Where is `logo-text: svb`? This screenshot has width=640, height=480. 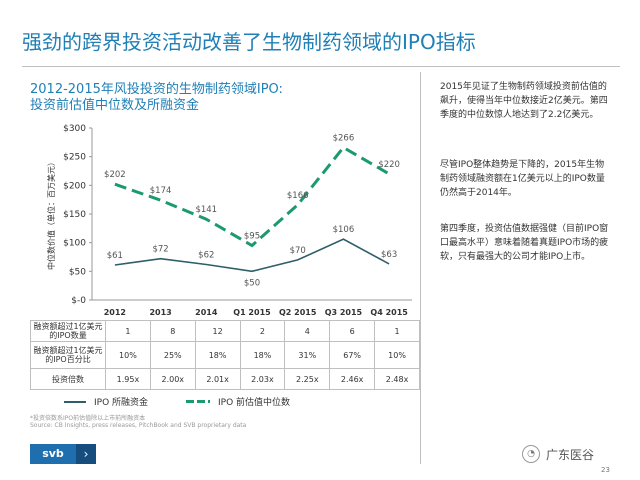 logo-text: svb is located at coordinates (53, 453).